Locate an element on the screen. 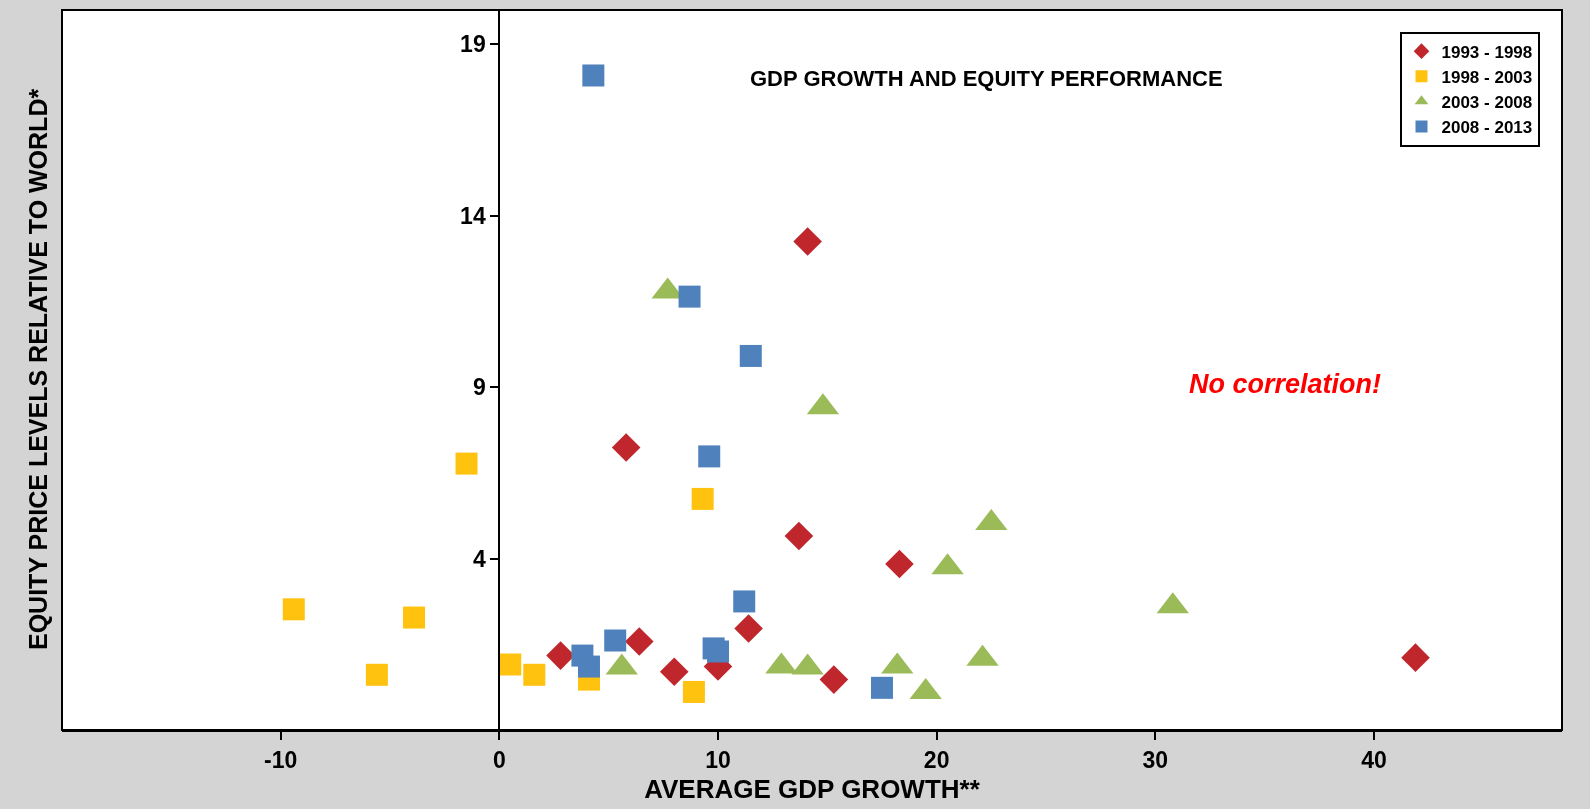 The image size is (1590, 809). x-axis-title: AVERAGE GDP GROWTH** is located at coordinates (812, 788).